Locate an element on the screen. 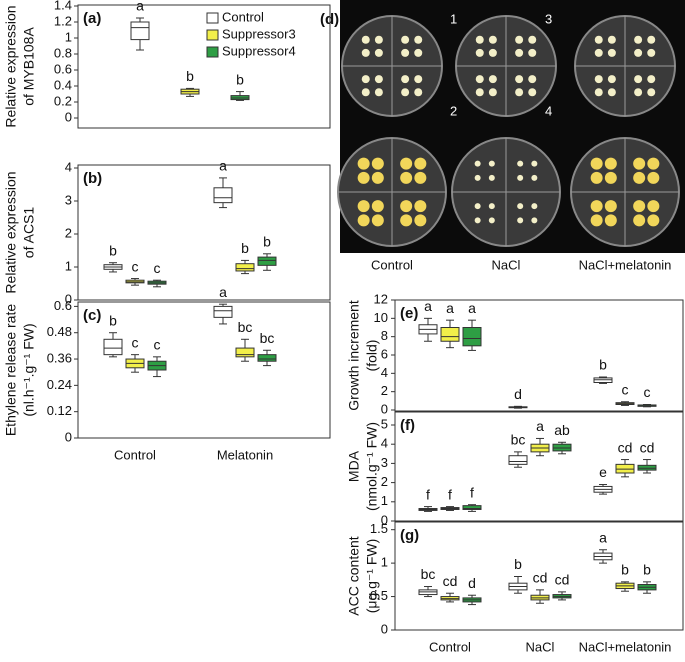 This screenshot has height=662, width=685. y-tick-label: 5 is located at coordinates (384, 423).